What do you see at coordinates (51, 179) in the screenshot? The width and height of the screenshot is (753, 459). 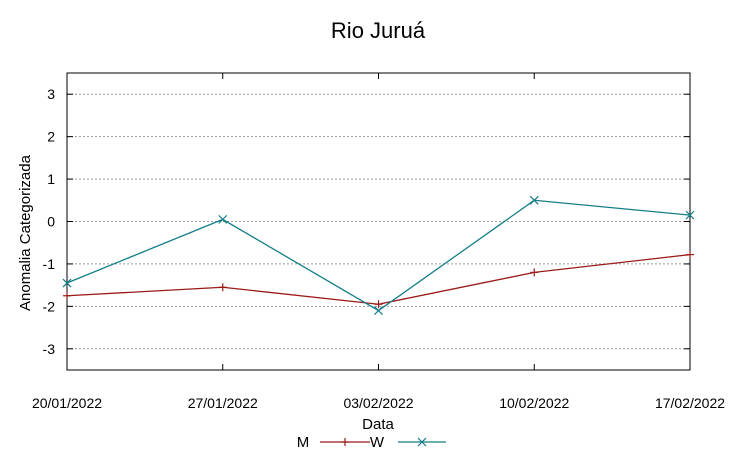 I see `y-tick-label: 1` at bounding box center [51, 179].